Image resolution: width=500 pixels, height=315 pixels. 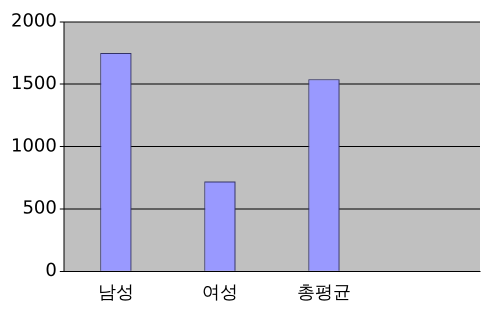 What do you see at coordinates (220, 292) in the screenshot?
I see `x-tick-label: 여성` at bounding box center [220, 292].